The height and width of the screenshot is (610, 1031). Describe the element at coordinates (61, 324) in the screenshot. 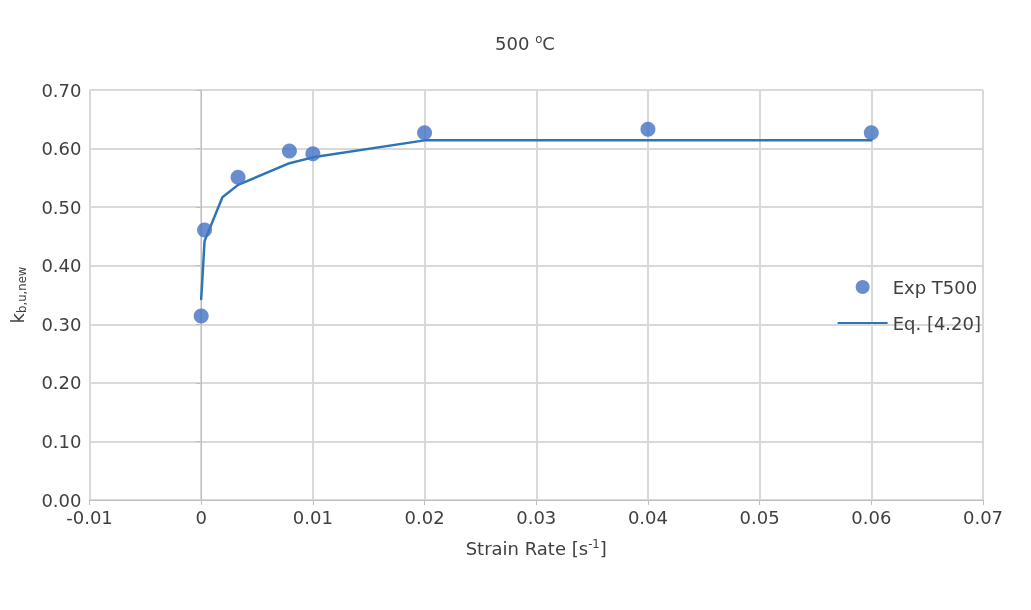

I see `y-tick-label: 0.30` at that location.